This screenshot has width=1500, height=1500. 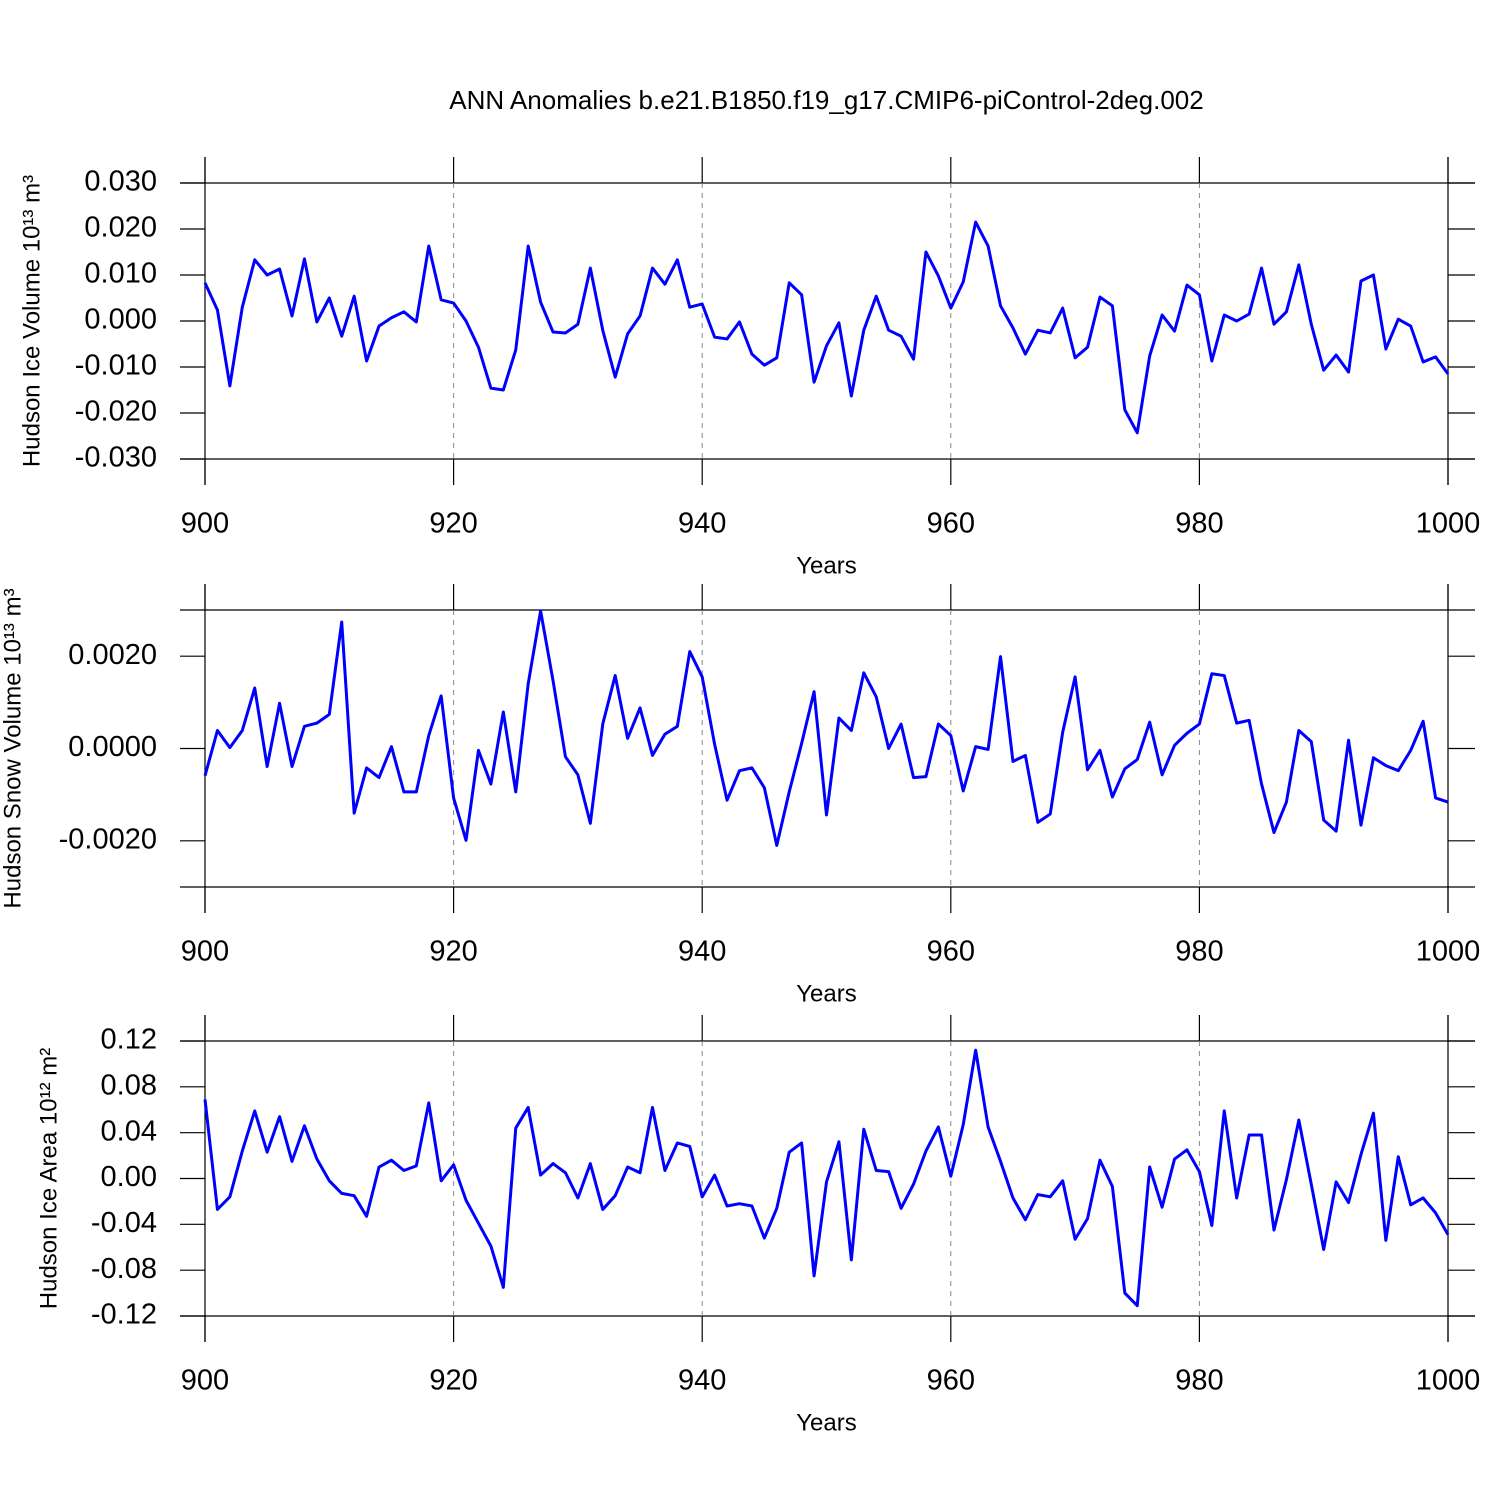 What do you see at coordinates (129, 1131) in the screenshot?
I see `y-tick-label: 0.04` at bounding box center [129, 1131].